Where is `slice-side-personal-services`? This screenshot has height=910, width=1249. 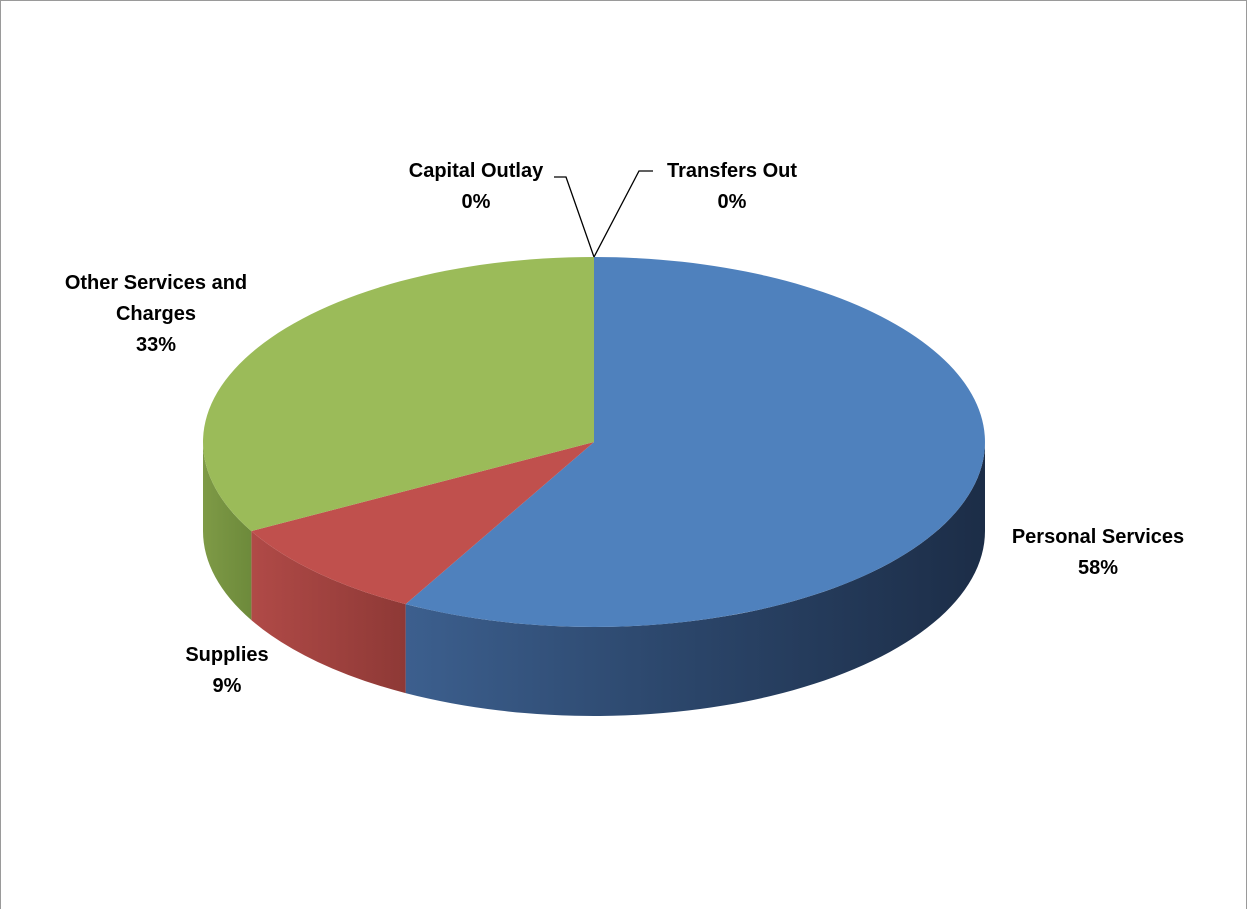 slice-side-personal-services is located at coordinates (695, 579).